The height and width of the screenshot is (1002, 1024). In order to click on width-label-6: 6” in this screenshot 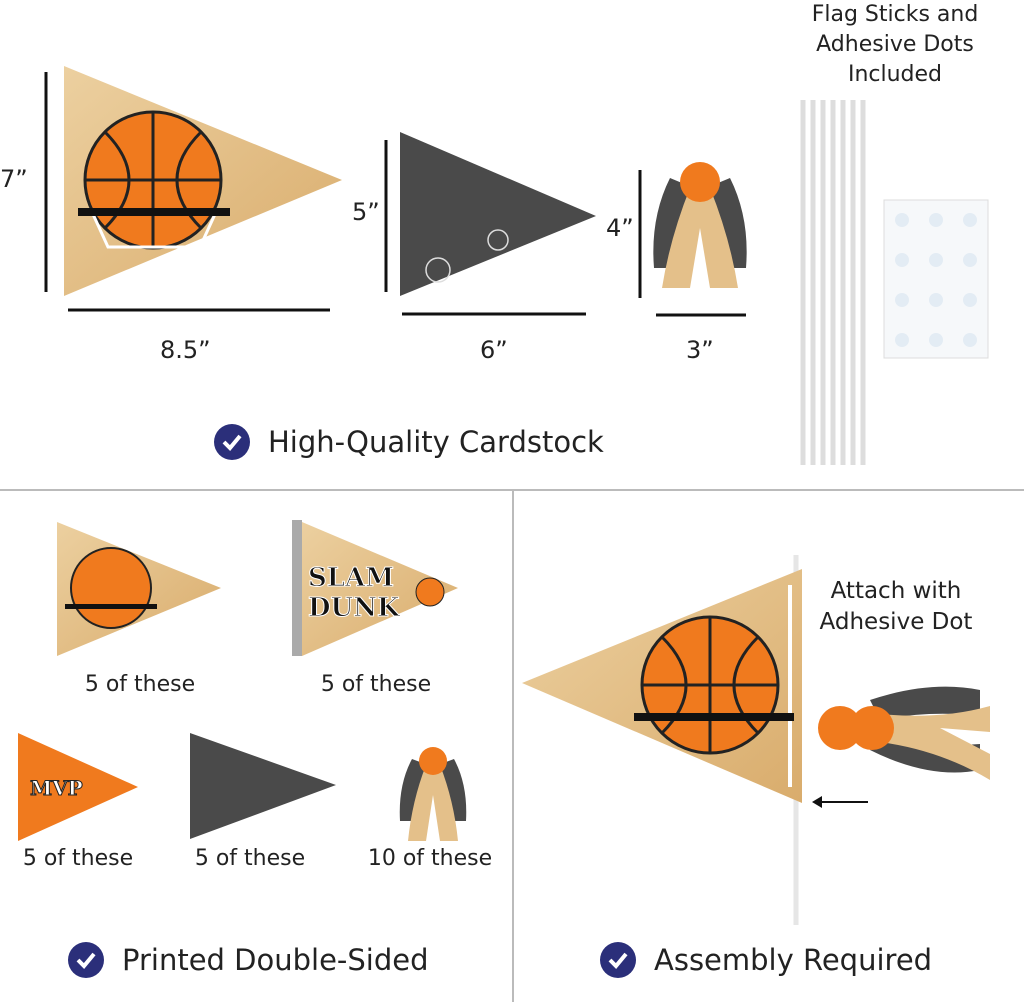, I will do `click(494, 350)`.